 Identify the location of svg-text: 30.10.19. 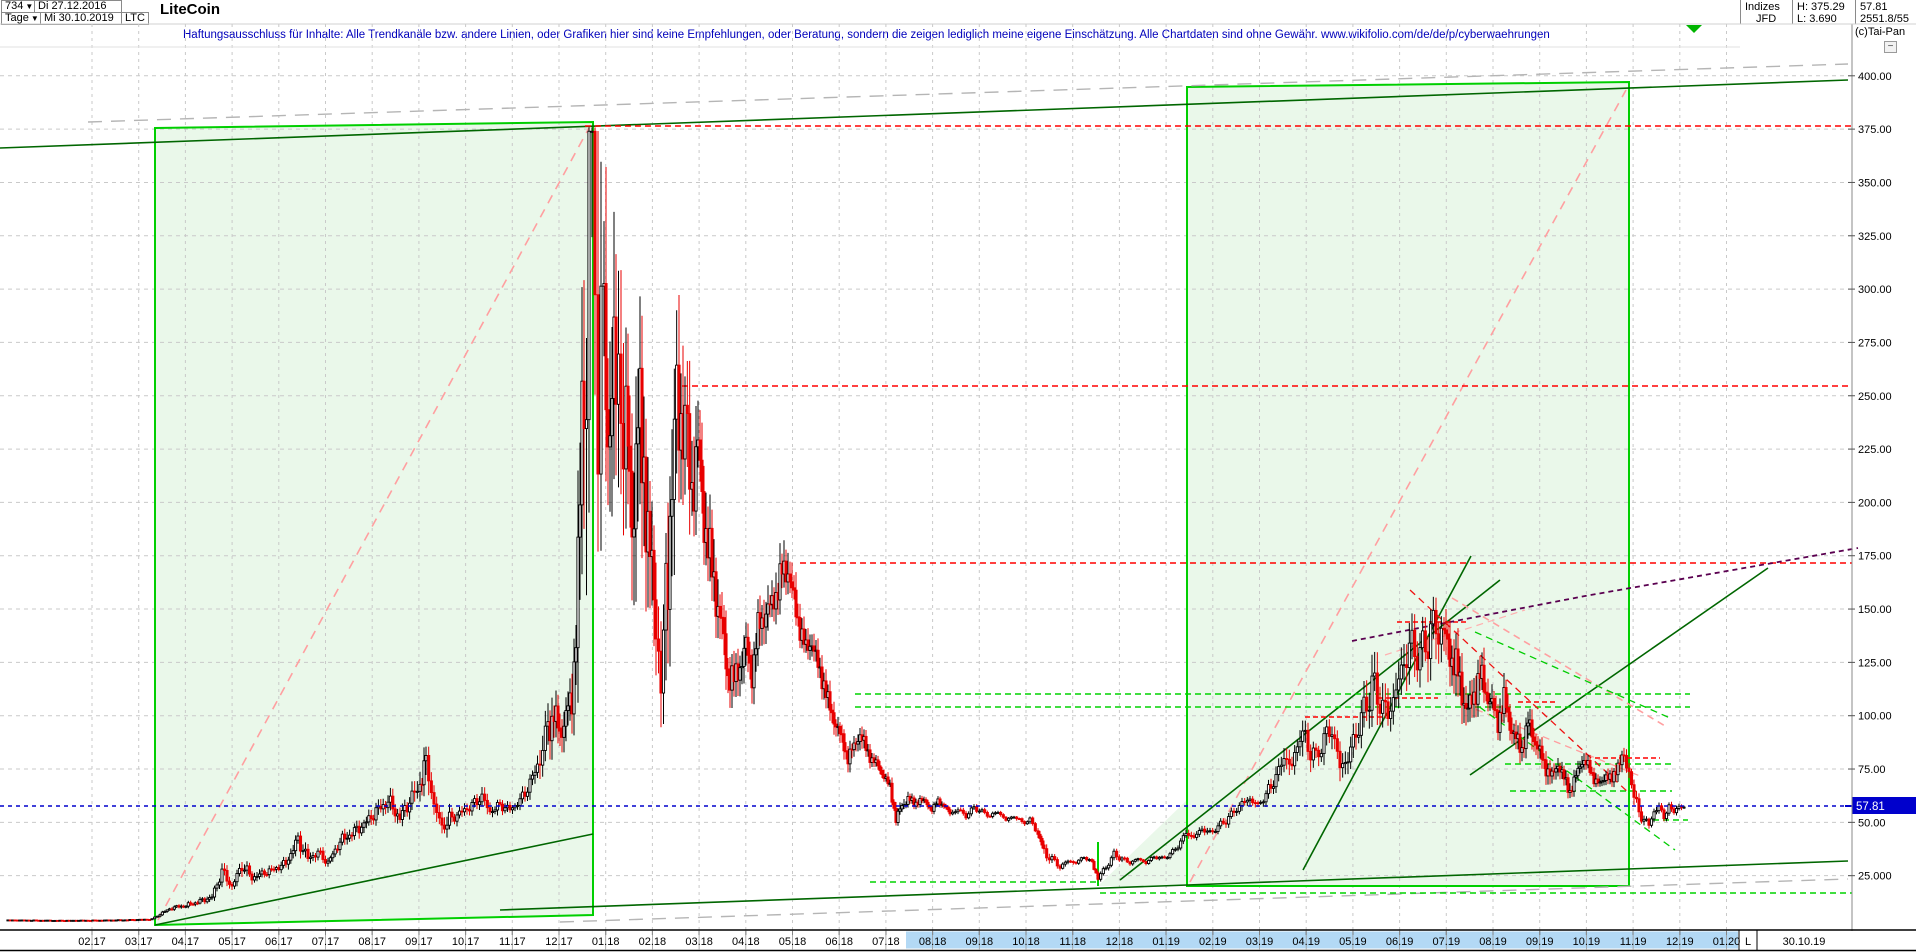
(1804, 942).